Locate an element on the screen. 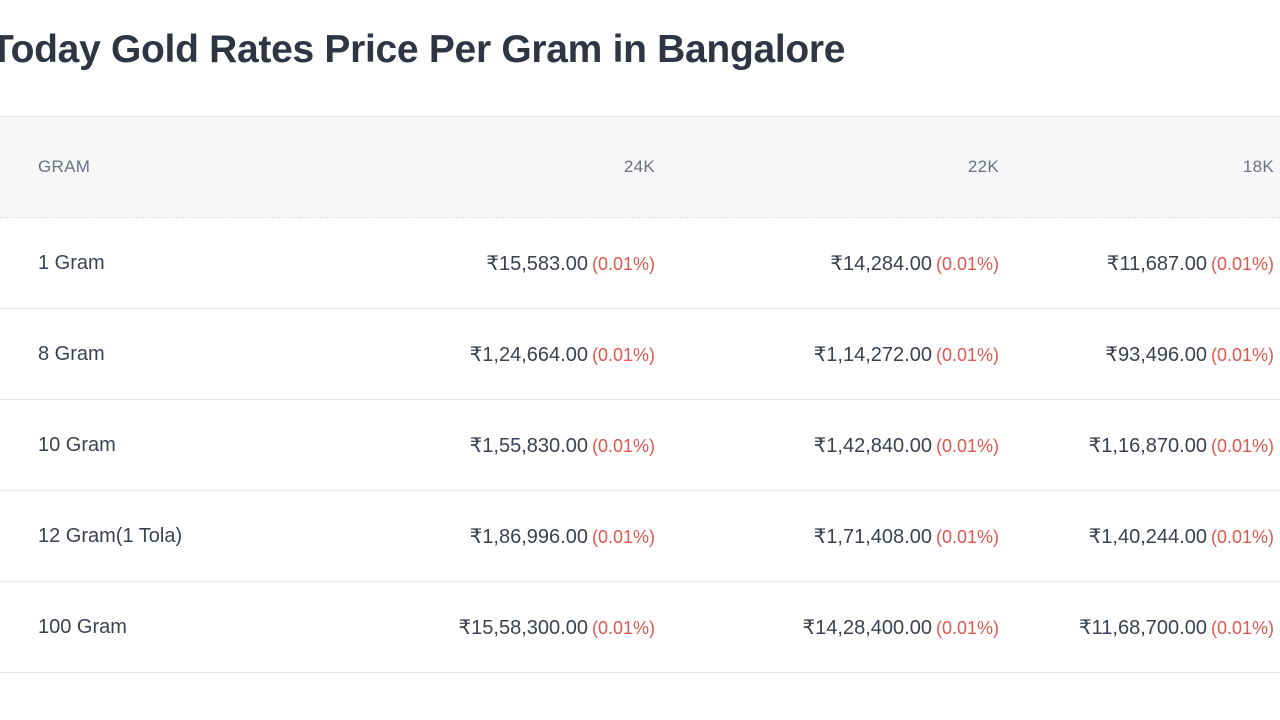  price-value: ₹93,496.00 is located at coordinates (1156, 354).